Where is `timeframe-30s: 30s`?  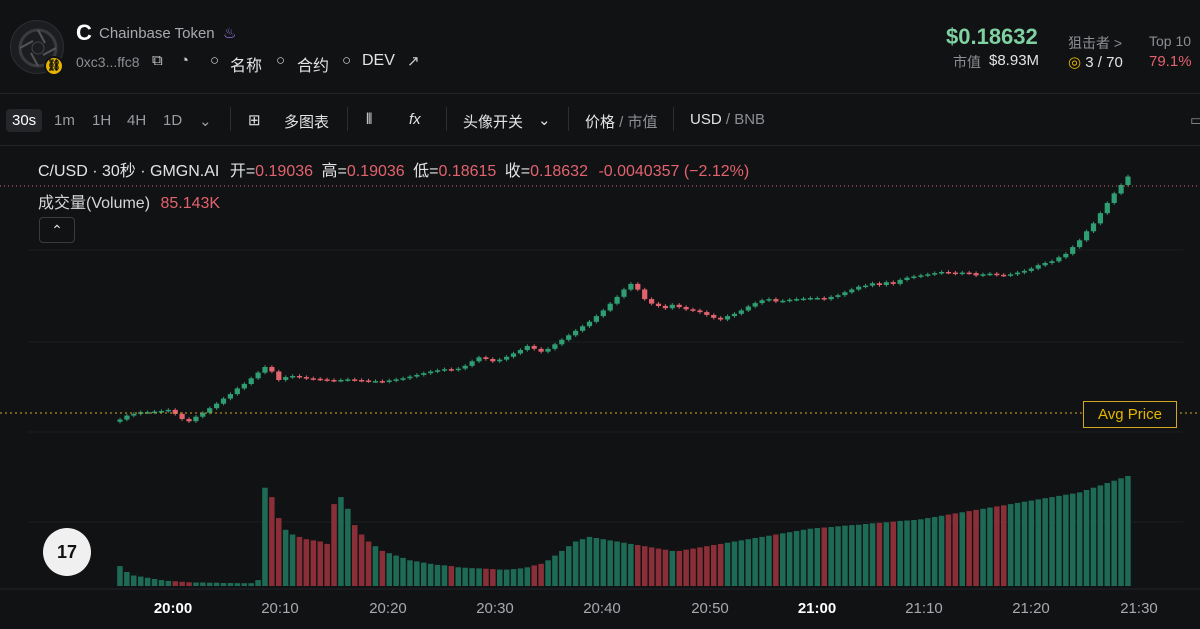
timeframe-30s: 30s is located at coordinates (24, 120).